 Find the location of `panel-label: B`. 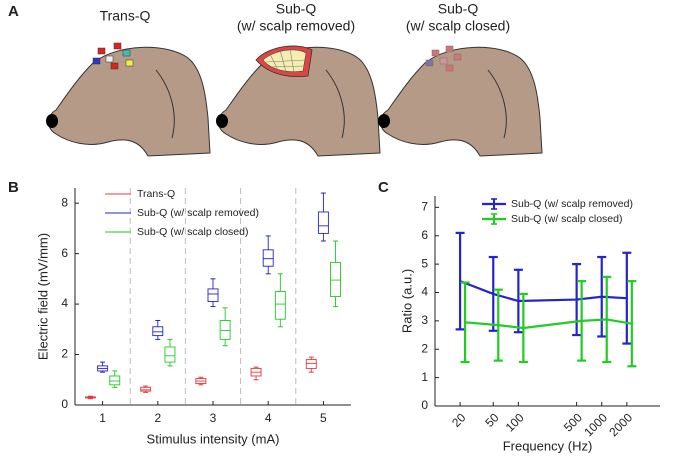

panel-label: B is located at coordinates (13, 187).